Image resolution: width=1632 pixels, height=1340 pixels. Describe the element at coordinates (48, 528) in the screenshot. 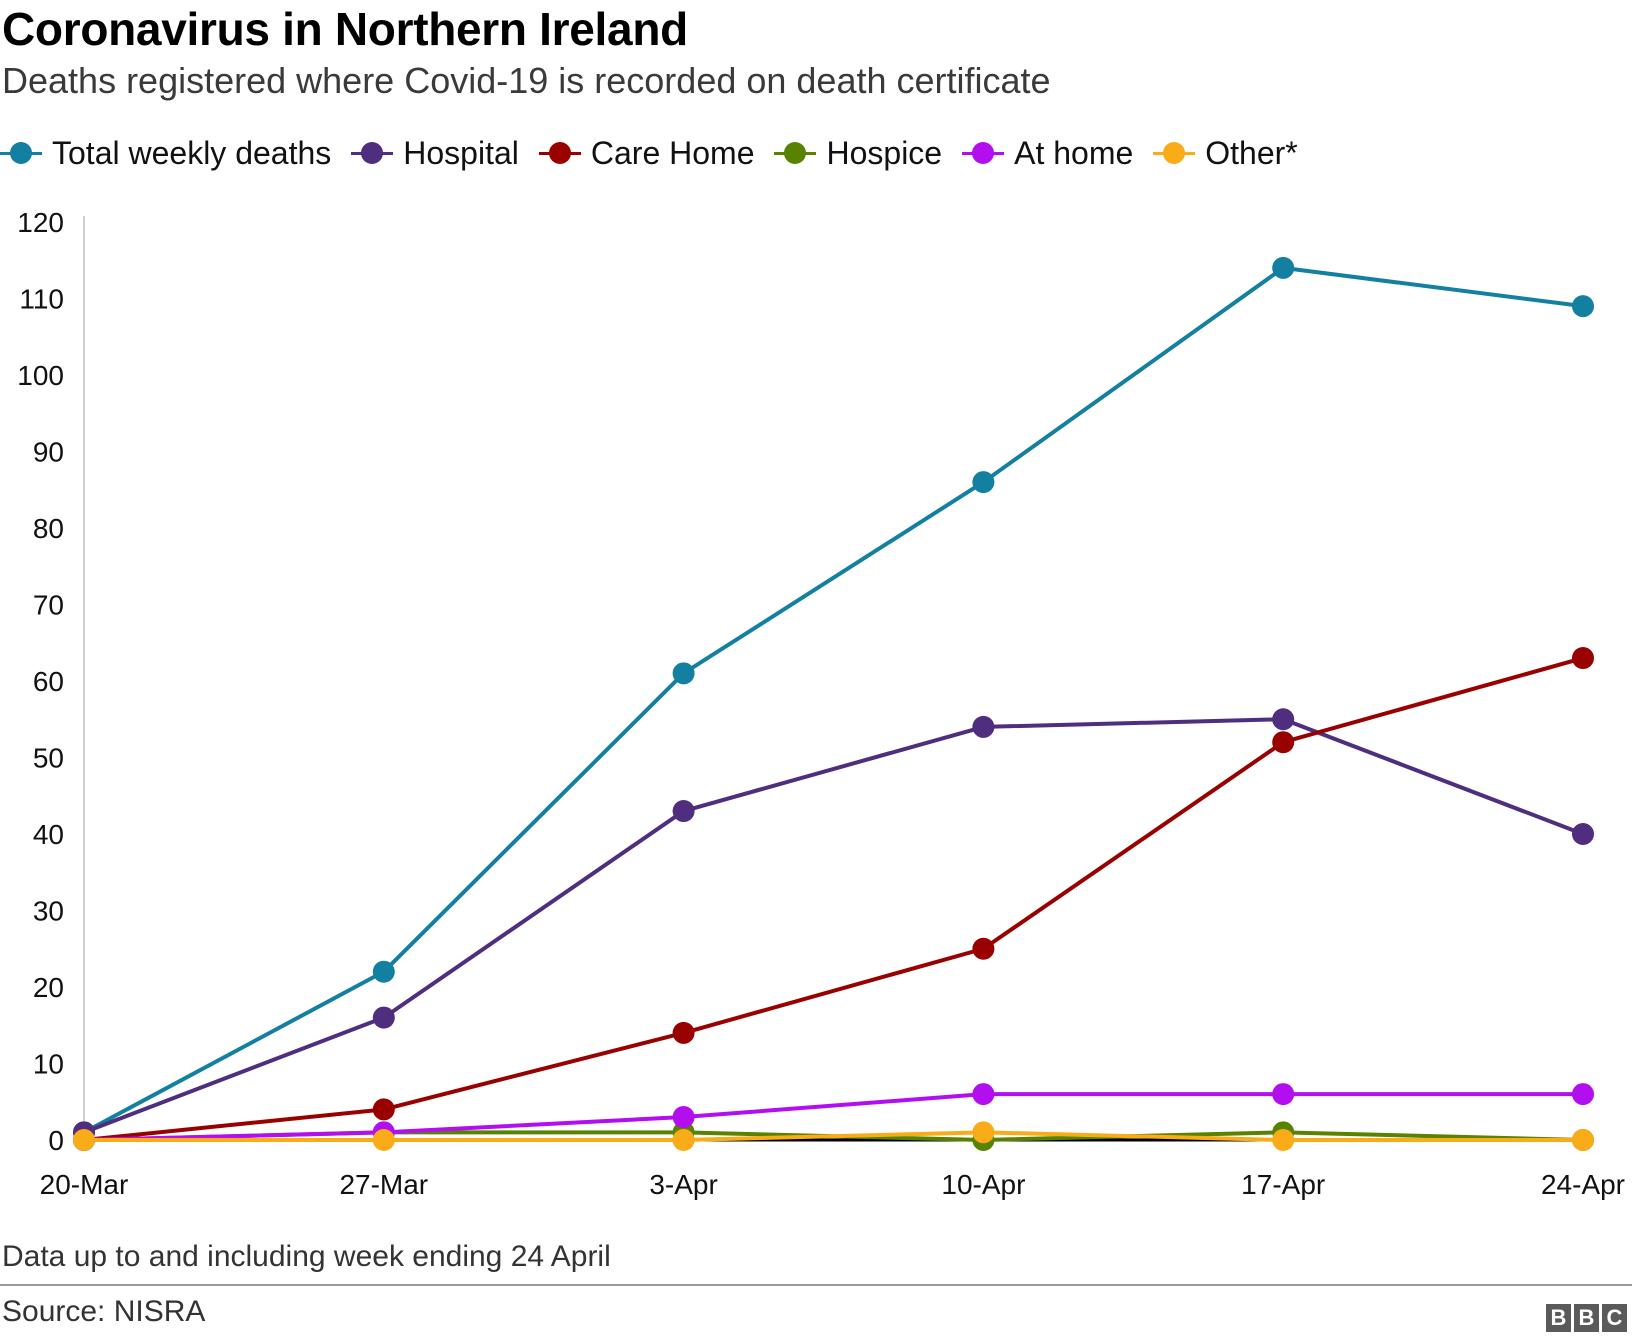

I see `y-tick-label: 80` at that location.